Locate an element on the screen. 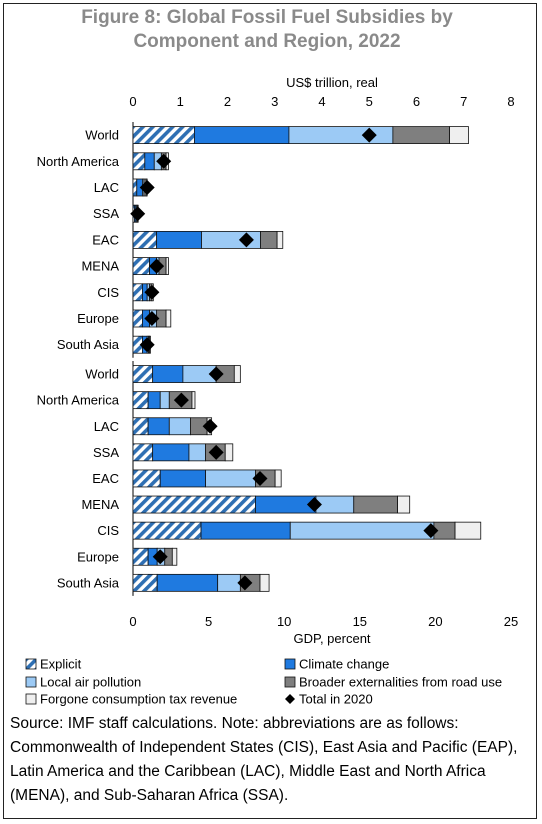  legend-item-climate-change: Climate change is located at coordinates (336, 664).